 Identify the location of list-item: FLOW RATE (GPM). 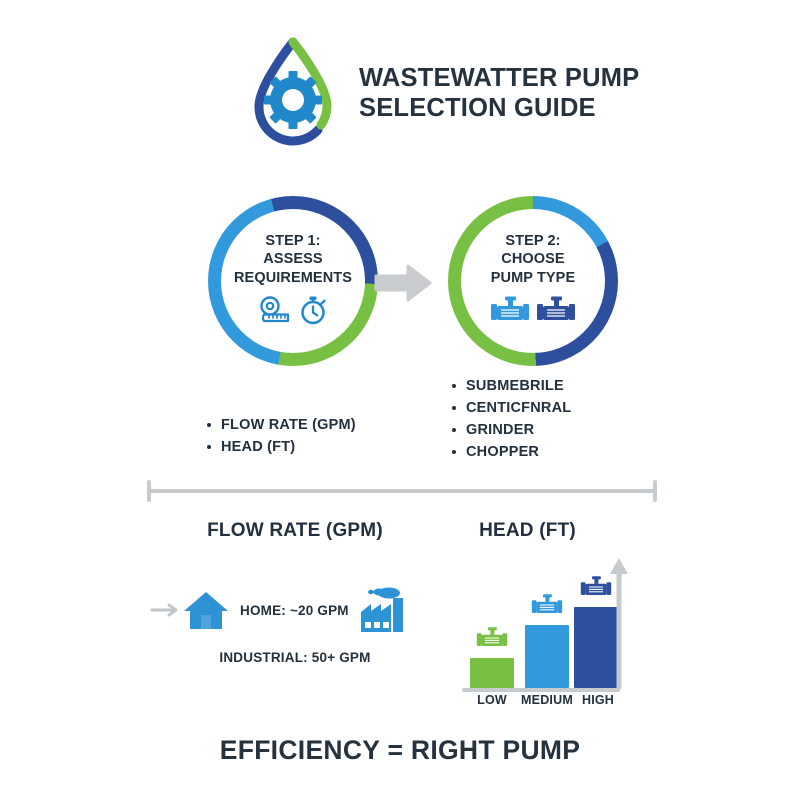
(281, 425).